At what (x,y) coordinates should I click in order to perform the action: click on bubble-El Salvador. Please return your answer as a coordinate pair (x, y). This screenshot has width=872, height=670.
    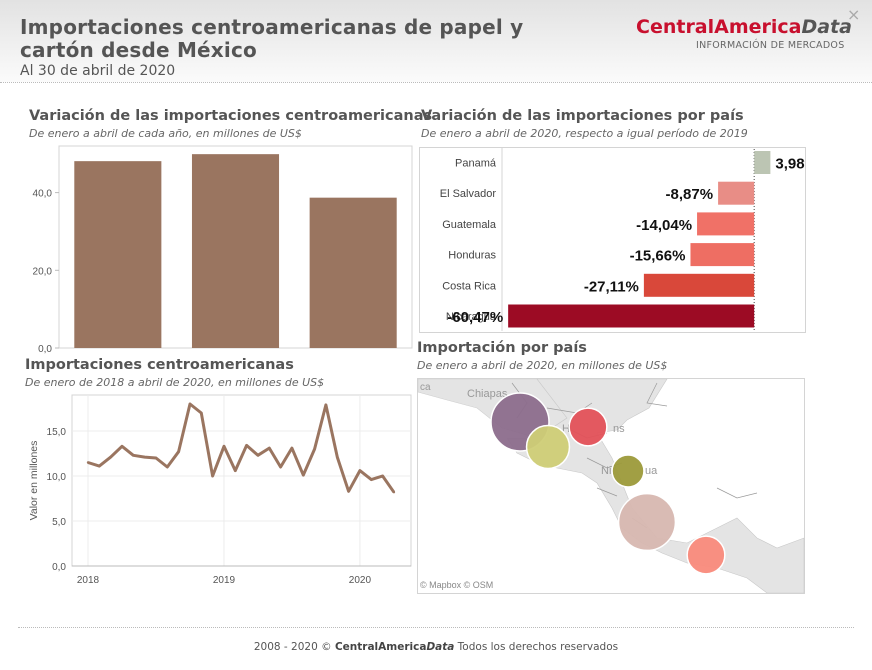
    Looking at the image, I should click on (548, 447).